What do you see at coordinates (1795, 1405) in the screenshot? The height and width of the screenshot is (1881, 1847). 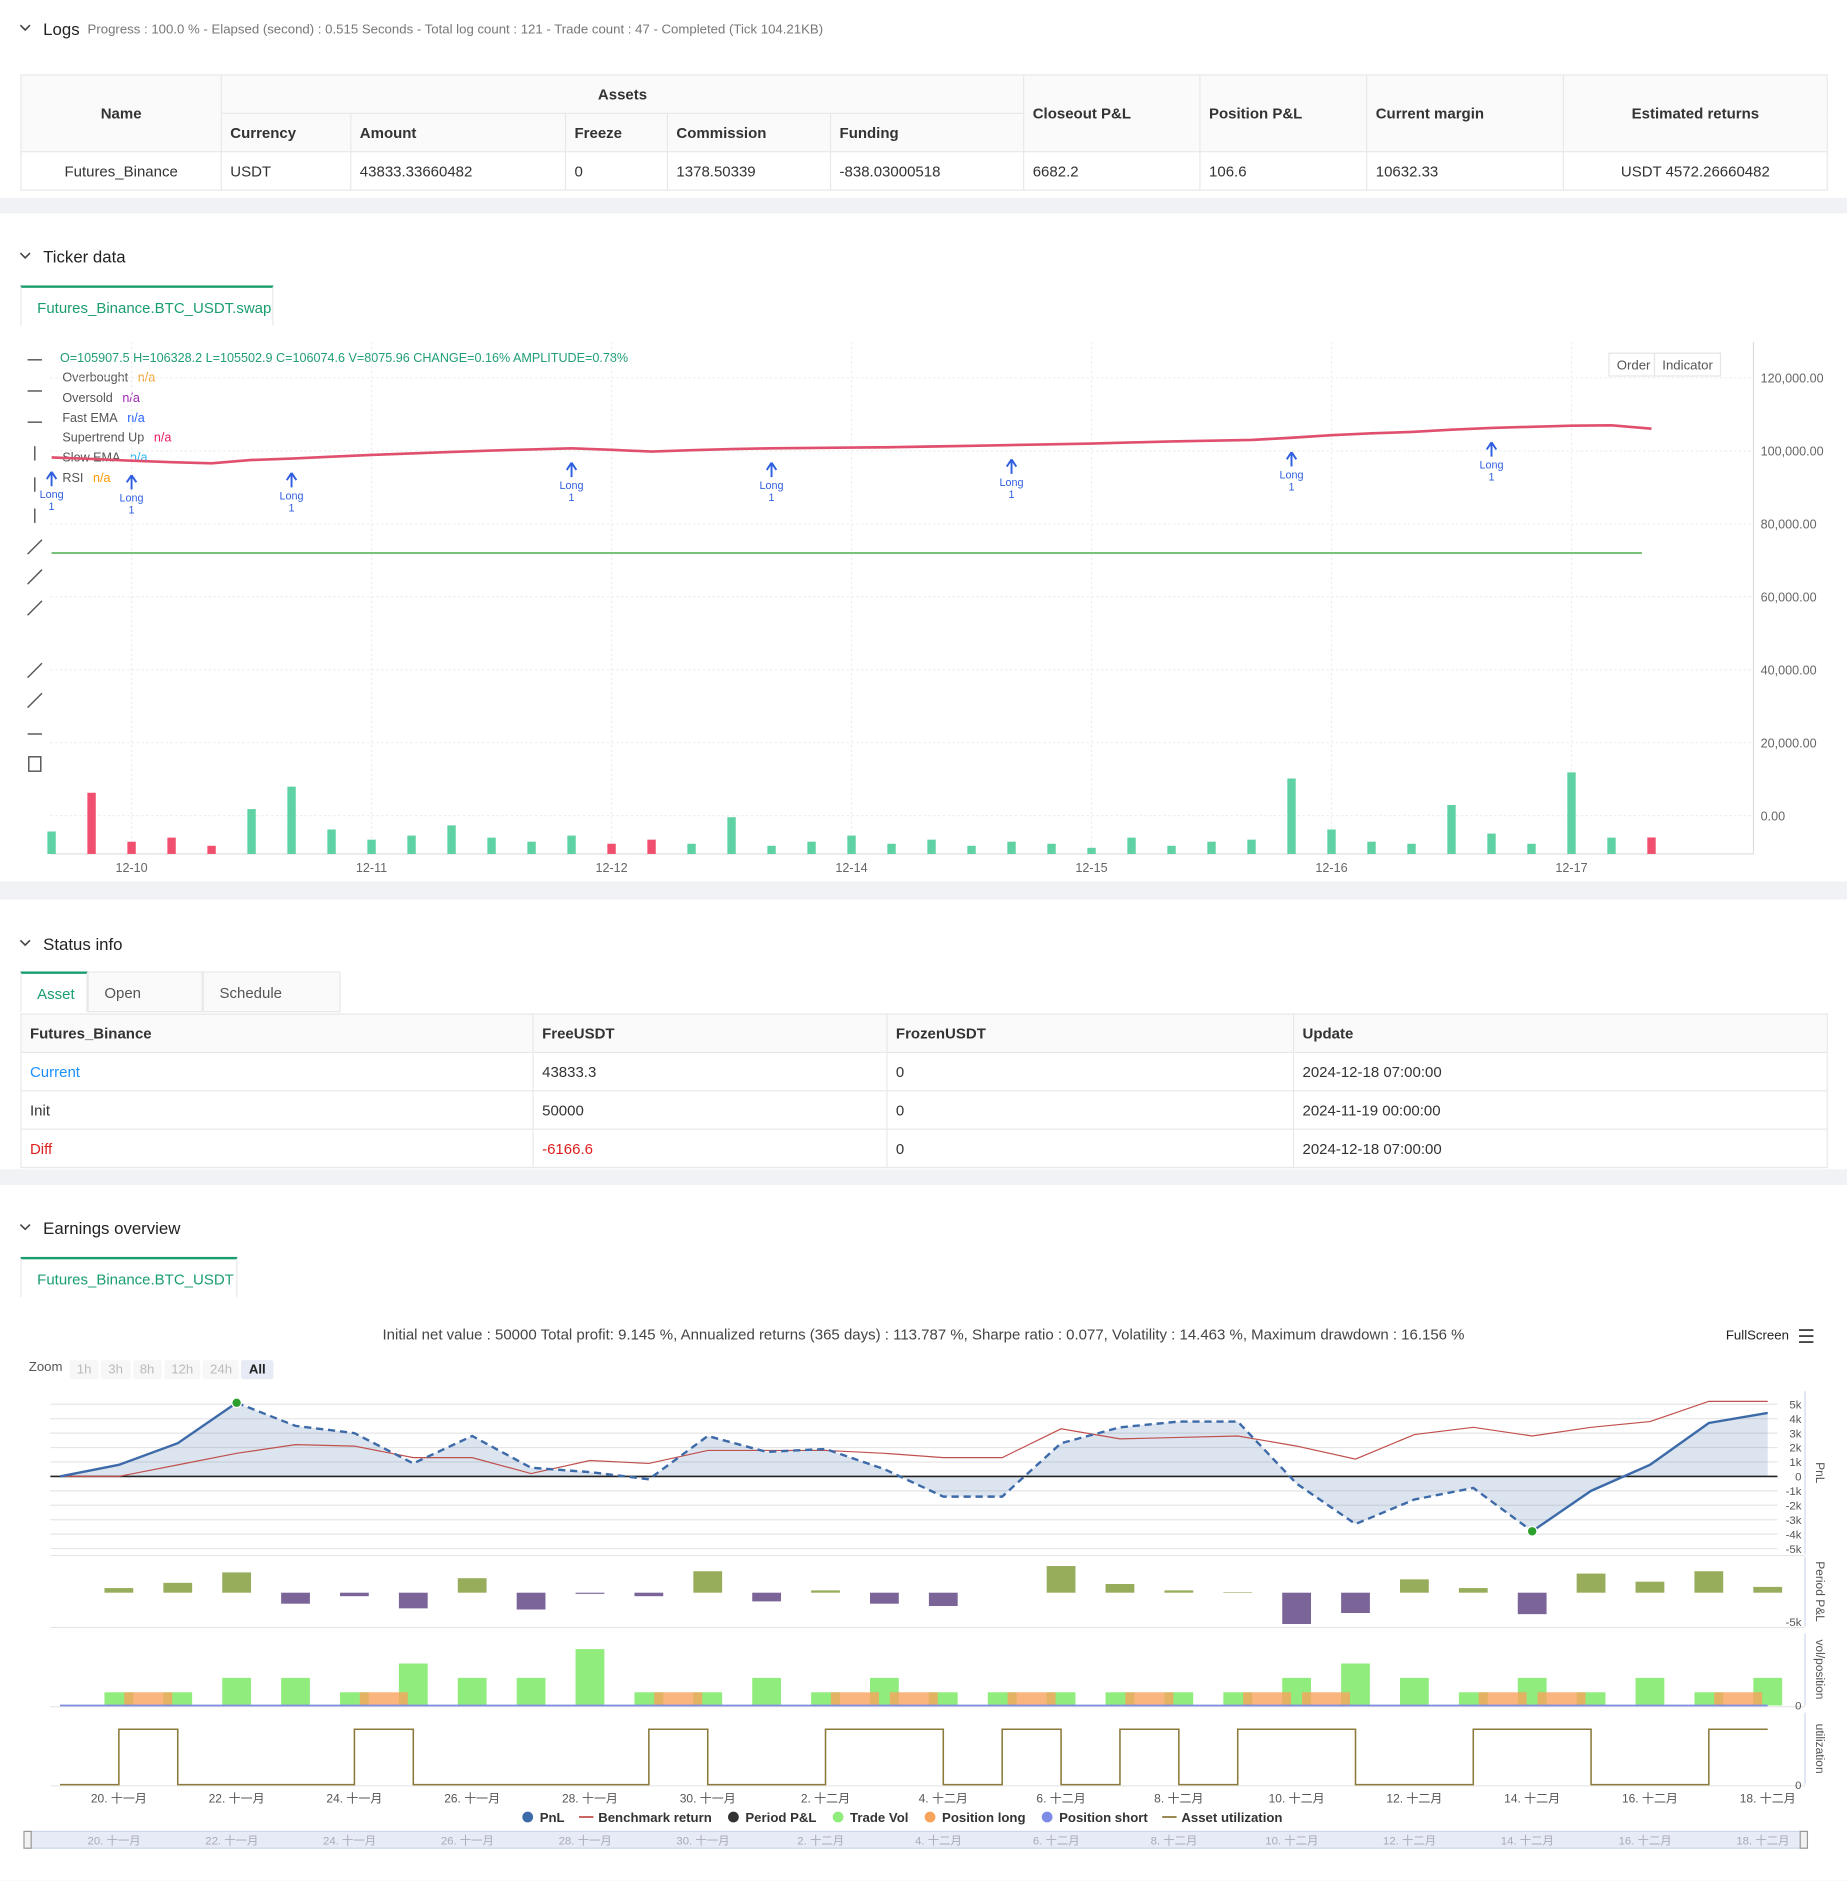 I see `y-tick-label: 5k` at bounding box center [1795, 1405].